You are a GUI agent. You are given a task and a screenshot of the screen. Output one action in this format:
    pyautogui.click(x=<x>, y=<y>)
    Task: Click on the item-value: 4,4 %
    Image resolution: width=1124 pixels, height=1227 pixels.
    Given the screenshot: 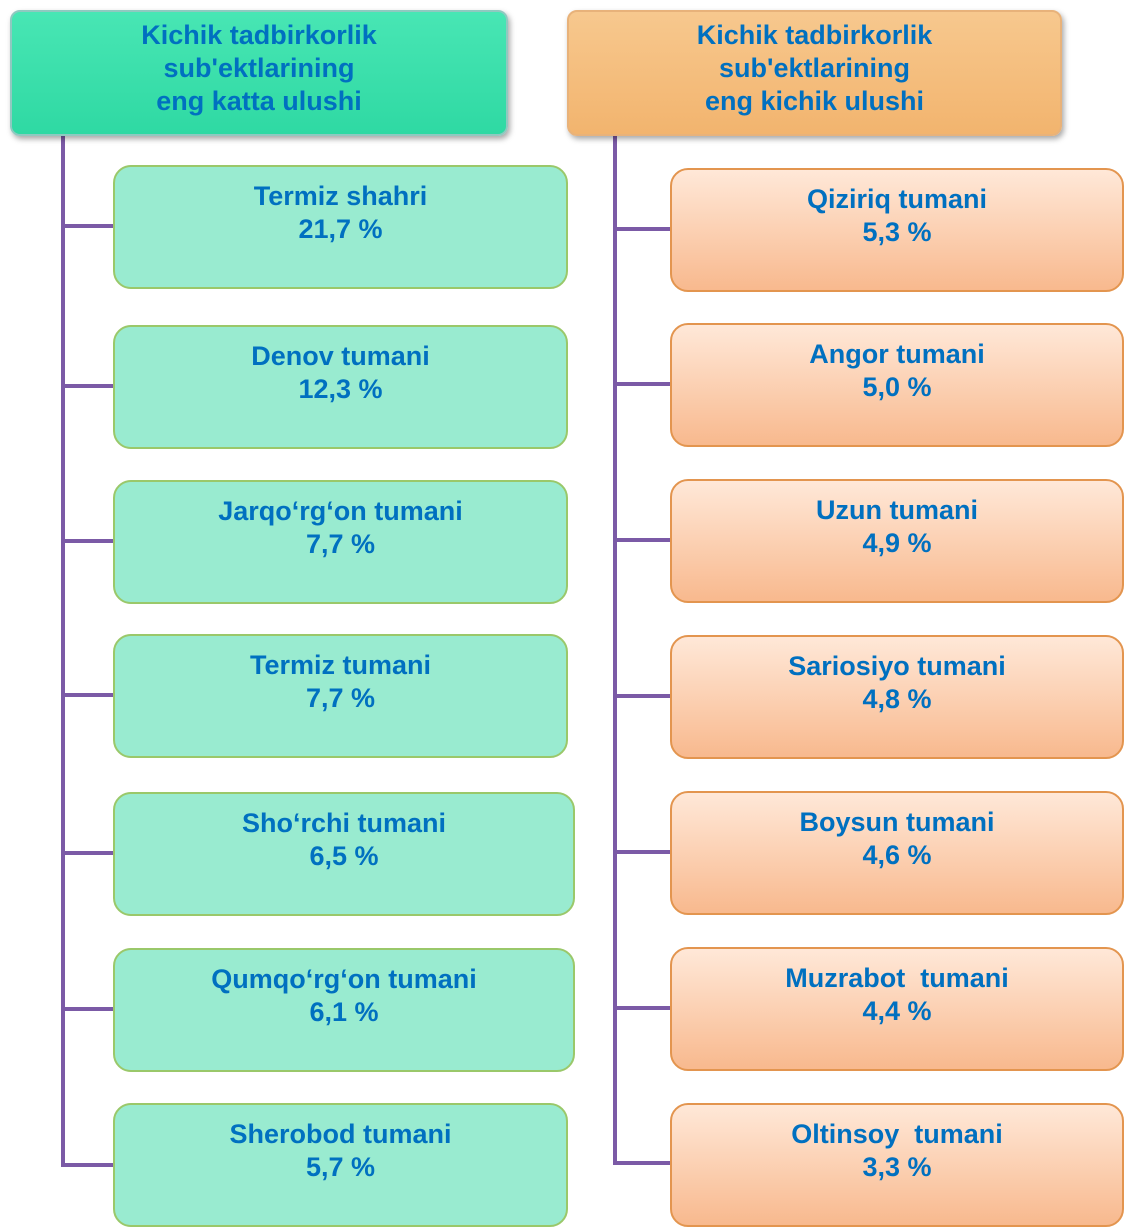 What is the action you would take?
    pyautogui.click(x=897, y=1011)
    